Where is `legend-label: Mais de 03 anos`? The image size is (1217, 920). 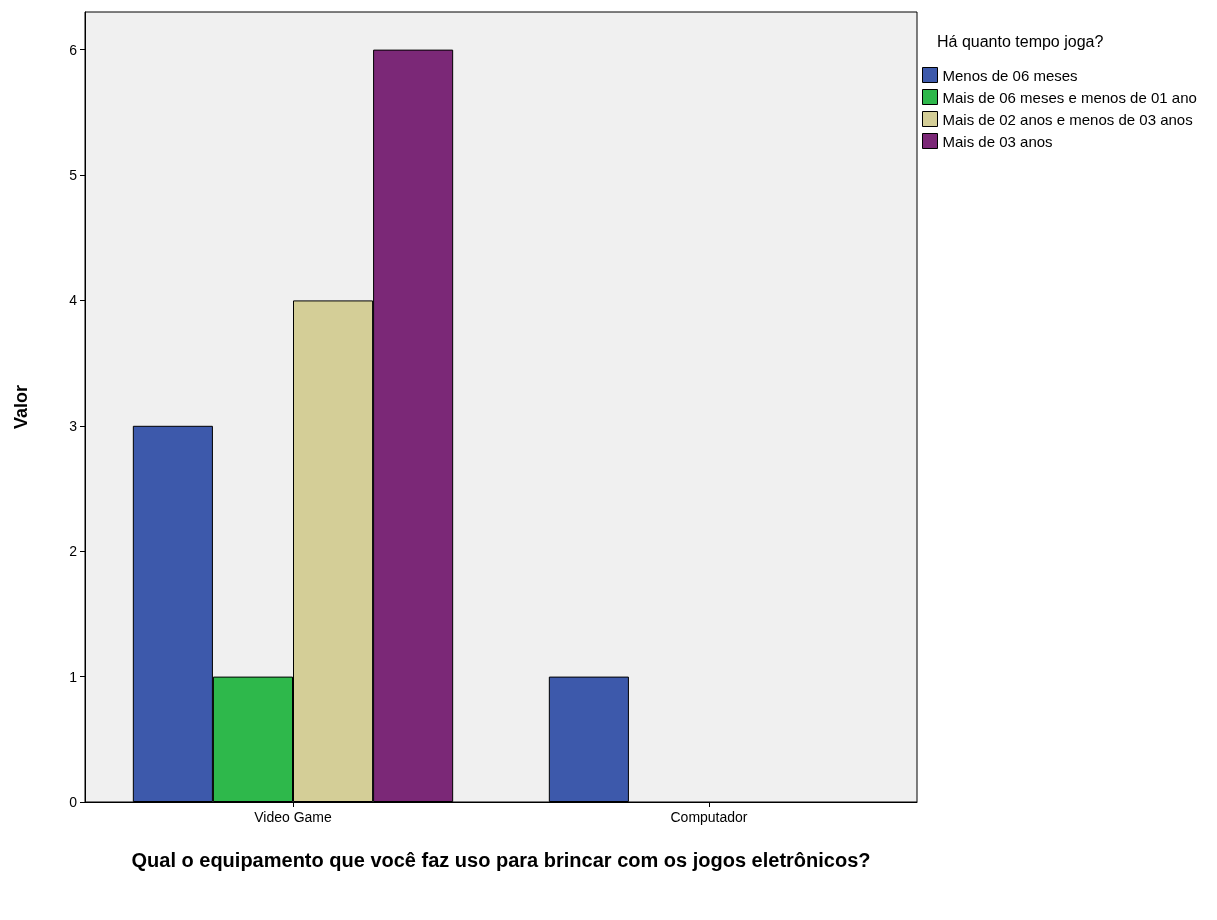 legend-label: Mais de 03 anos is located at coordinates (997, 141).